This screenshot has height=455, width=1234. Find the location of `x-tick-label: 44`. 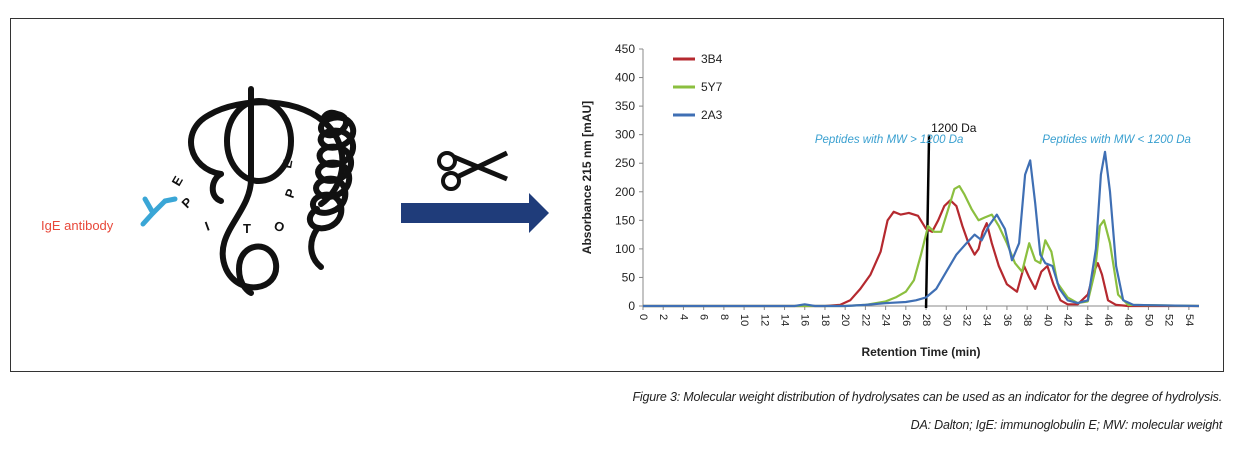

x-tick-label: 44 is located at coordinates (1088, 320).